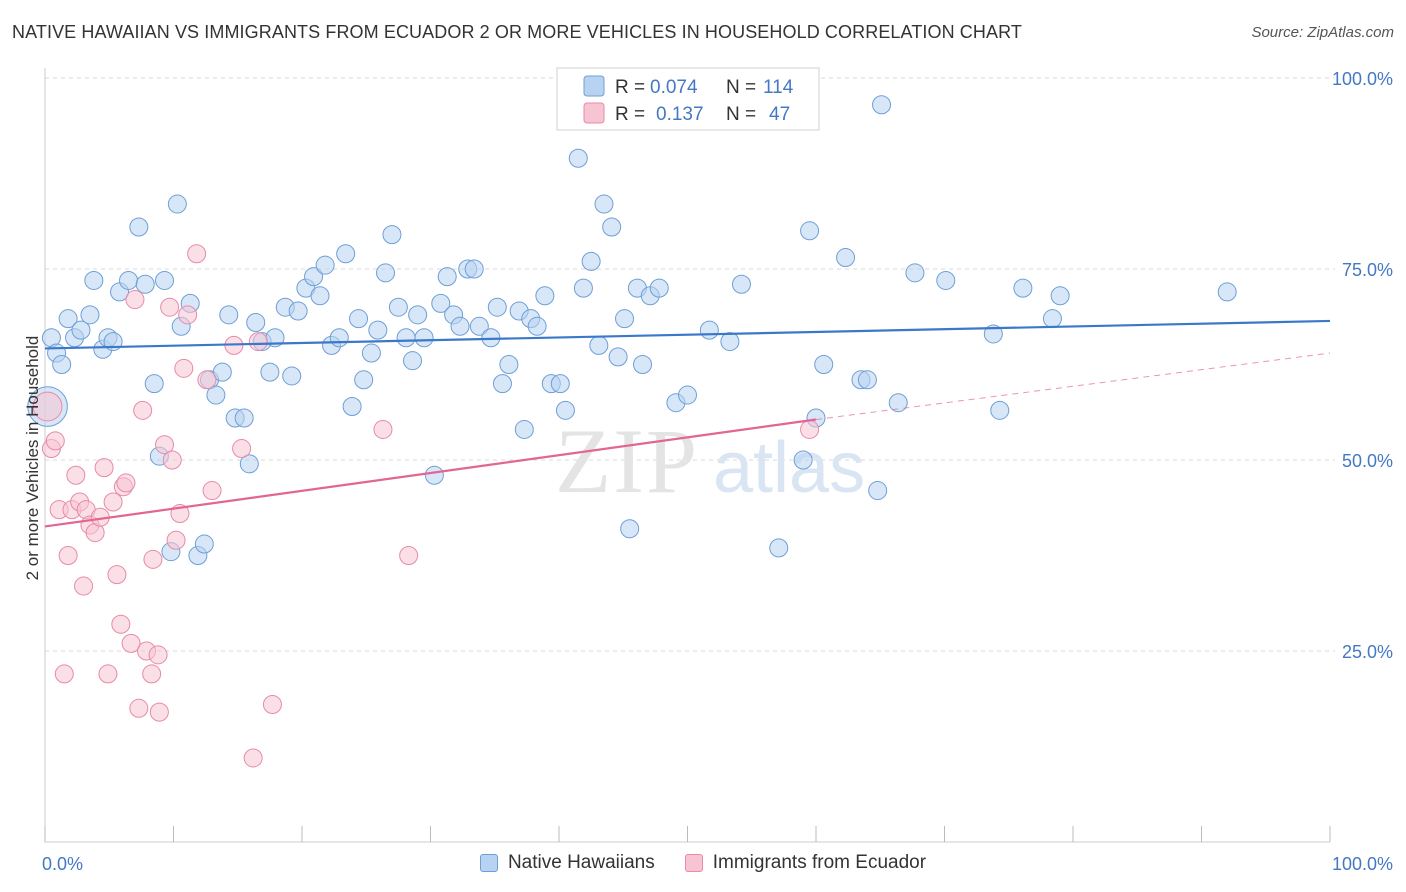 This screenshot has height=892, width=1406. What do you see at coordinates (32, 458) in the screenshot?
I see `y-axis-label: 2 or more Vehicles in Household` at bounding box center [32, 458].